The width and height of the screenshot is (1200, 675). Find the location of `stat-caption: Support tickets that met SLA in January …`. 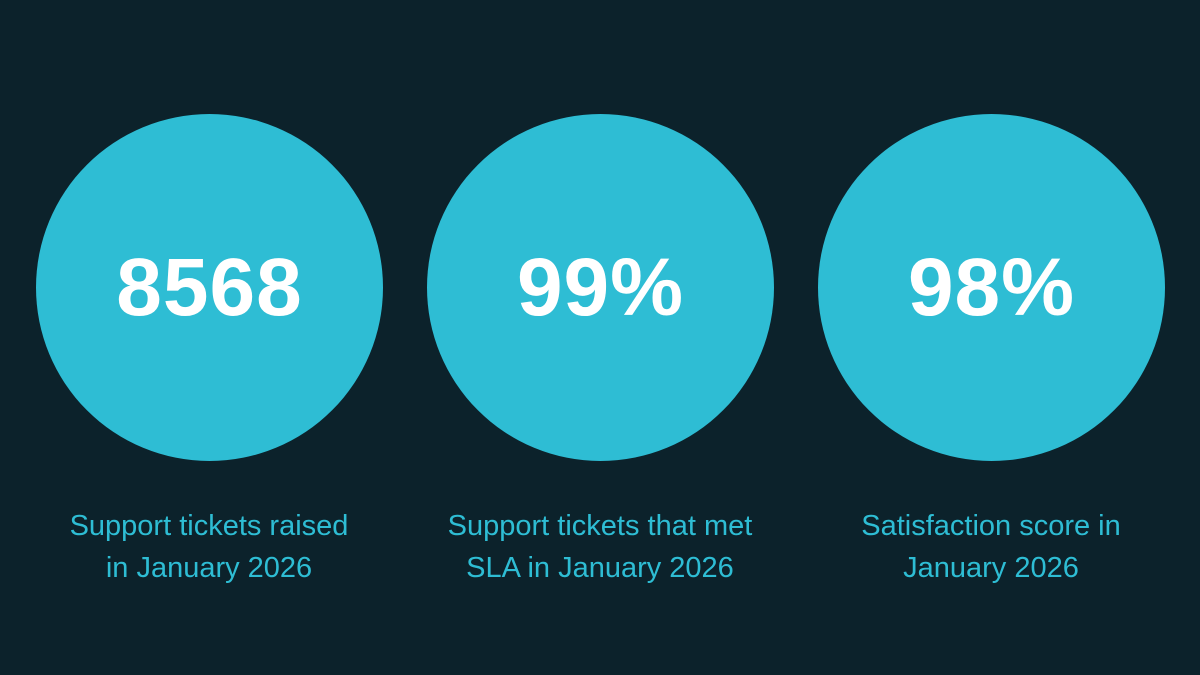

stat-caption: Support tickets that met SLA in January … is located at coordinates (600, 547).